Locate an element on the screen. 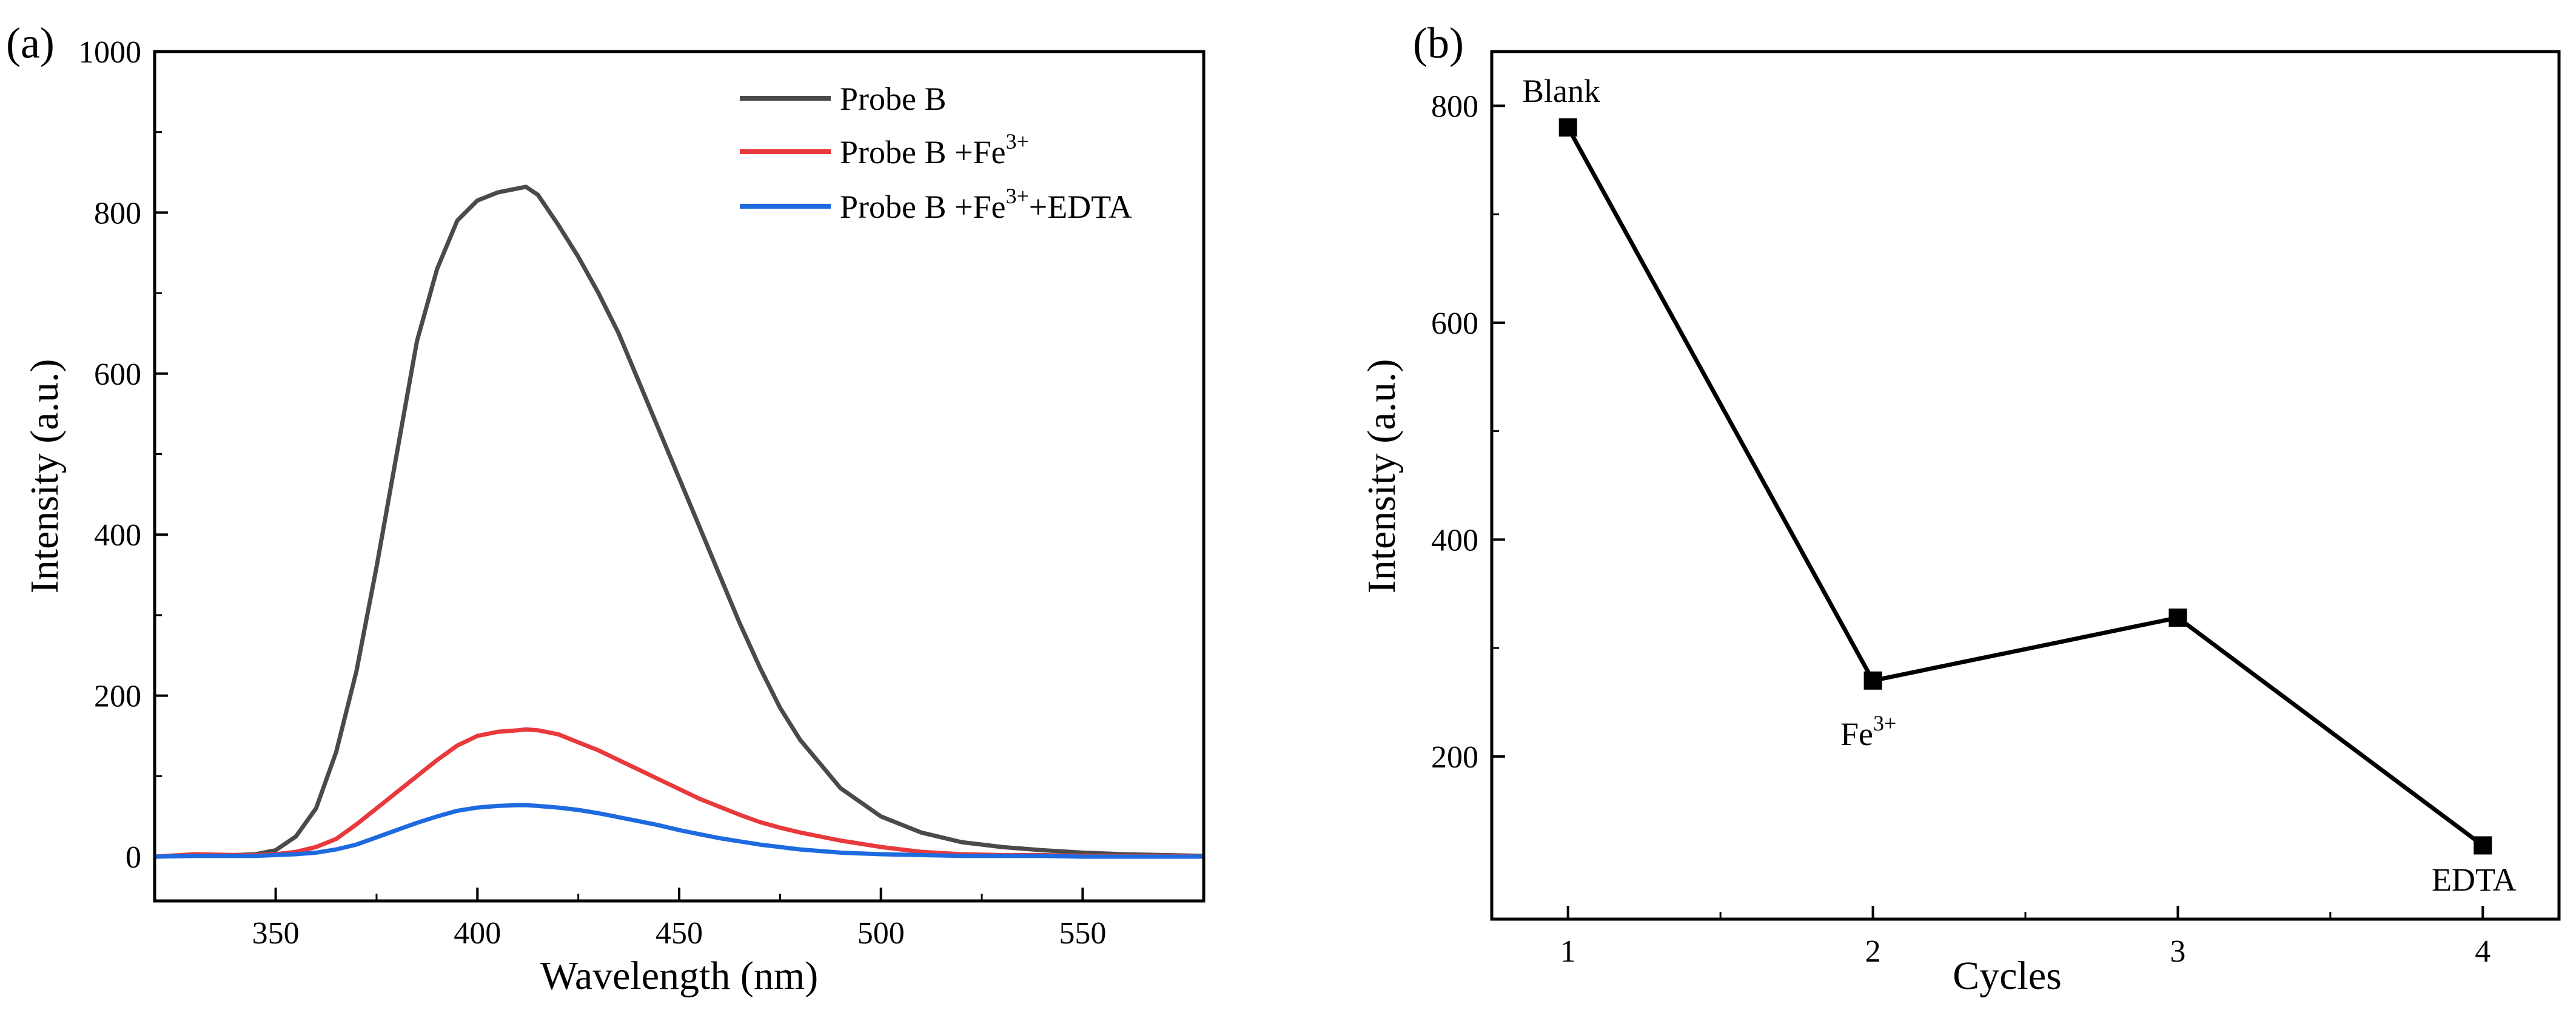 The height and width of the screenshot is (1015, 2576). annotation-blank: Blank is located at coordinates (1561, 91).